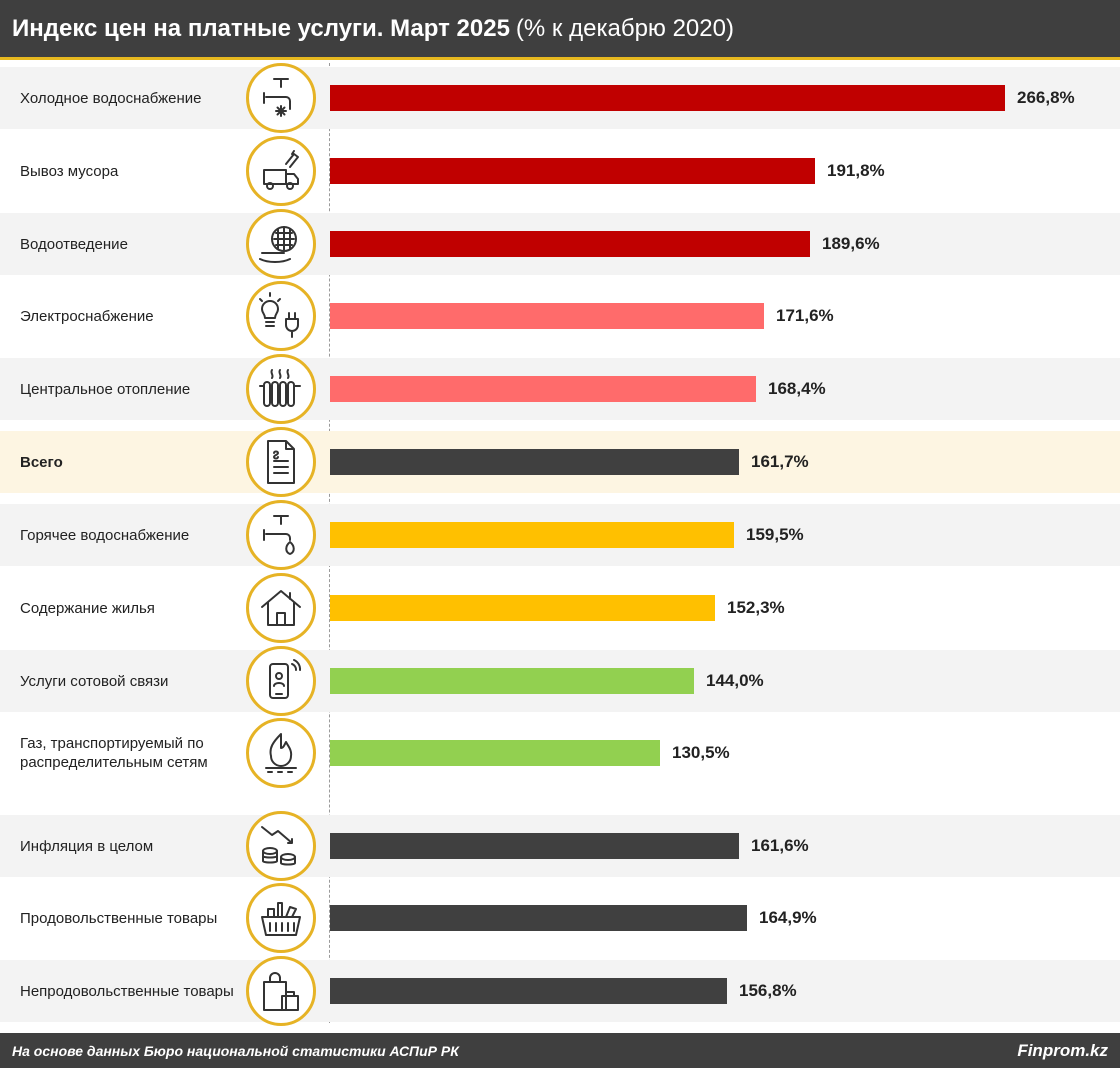 The height and width of the screenshot is (1068, 1120). Describe the element at coordinates (788, 917) in the screenshot. I see `value-label: 164,9%` at that location.